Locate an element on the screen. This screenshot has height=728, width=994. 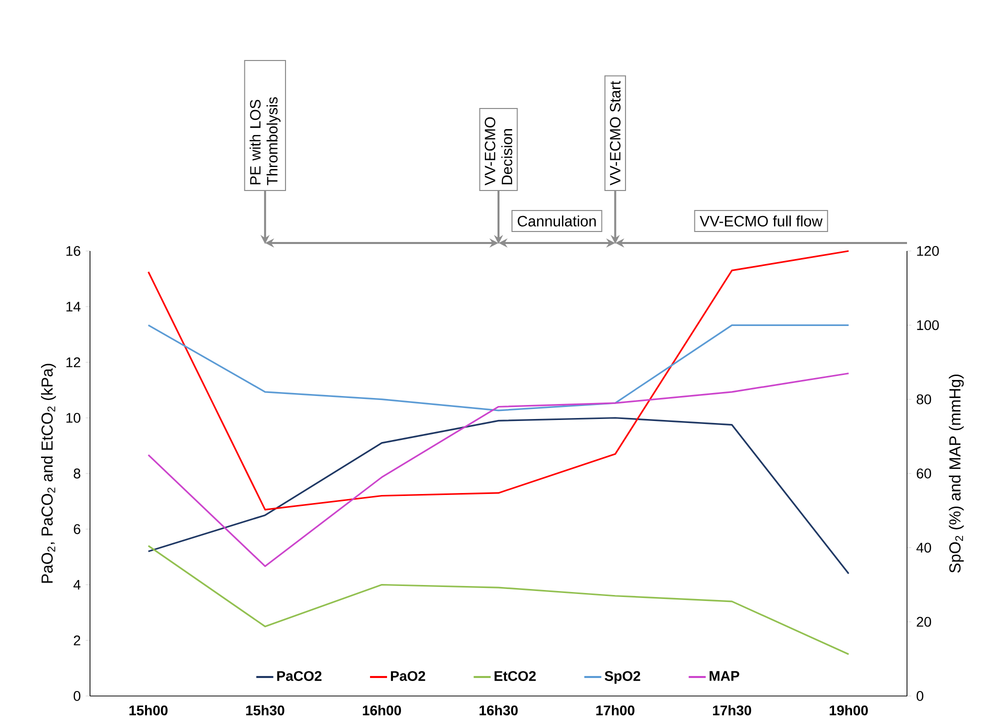
text: PE with LOS Thrombolysis is located at coordinates (265, 141).